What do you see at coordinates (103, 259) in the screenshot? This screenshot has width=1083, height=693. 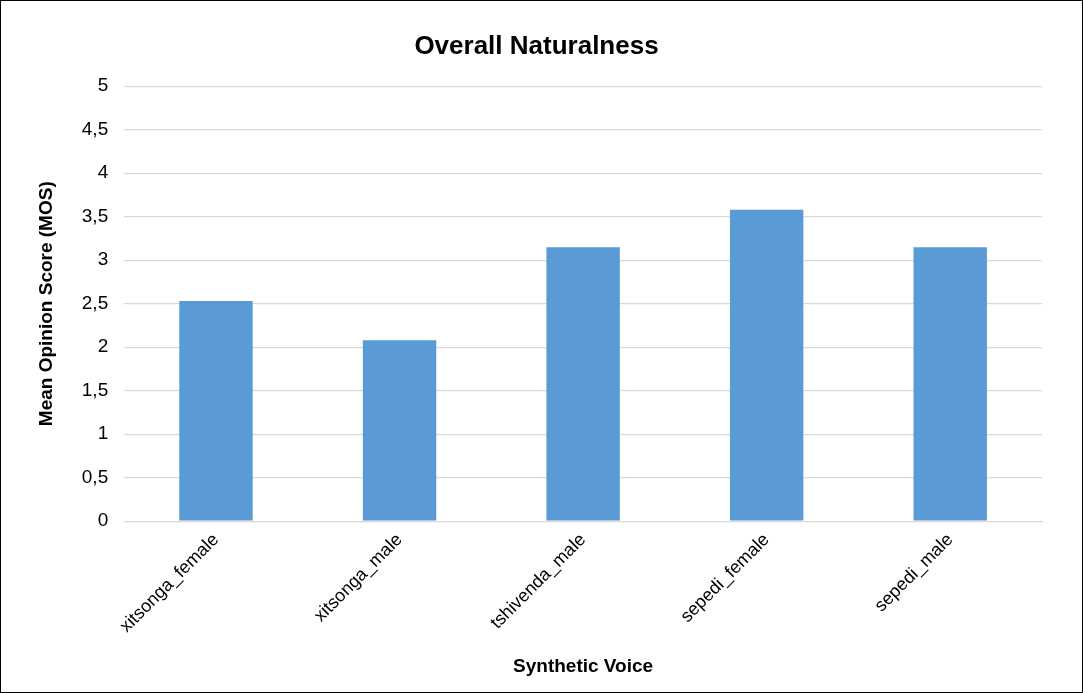 I see `y-tick-label: 3` at bounding box center [103, 259].